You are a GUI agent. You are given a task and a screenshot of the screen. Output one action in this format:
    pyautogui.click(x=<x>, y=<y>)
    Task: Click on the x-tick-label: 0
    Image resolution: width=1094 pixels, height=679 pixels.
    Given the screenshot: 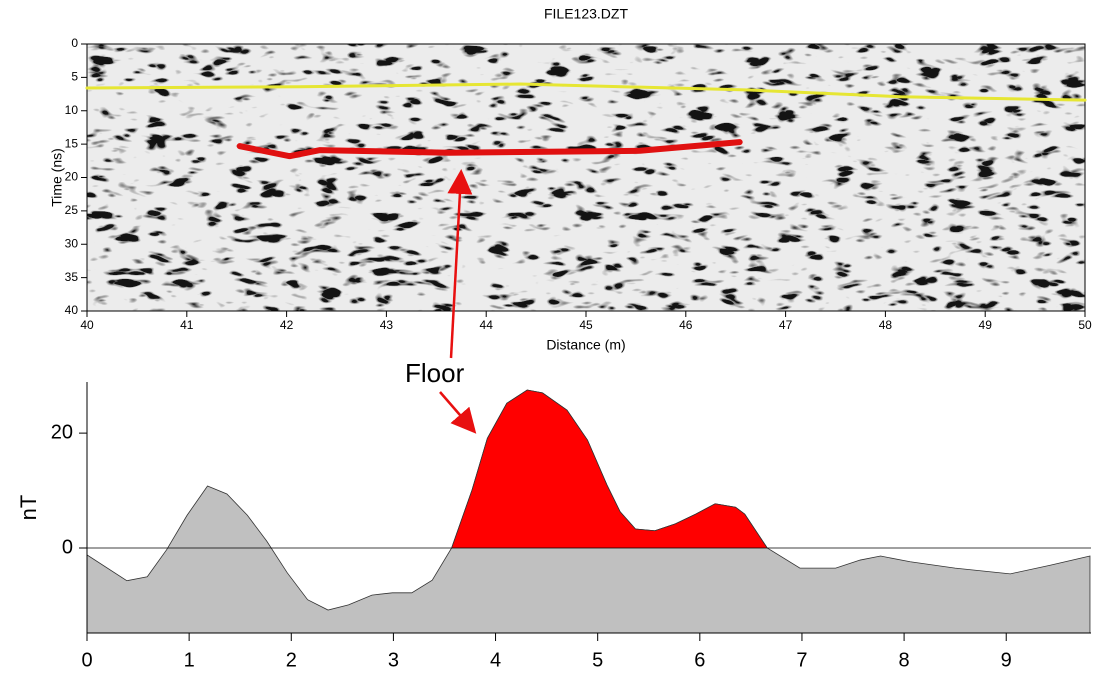 What is the action you would take?
    pyautogui.click(x=86, y=660)
    